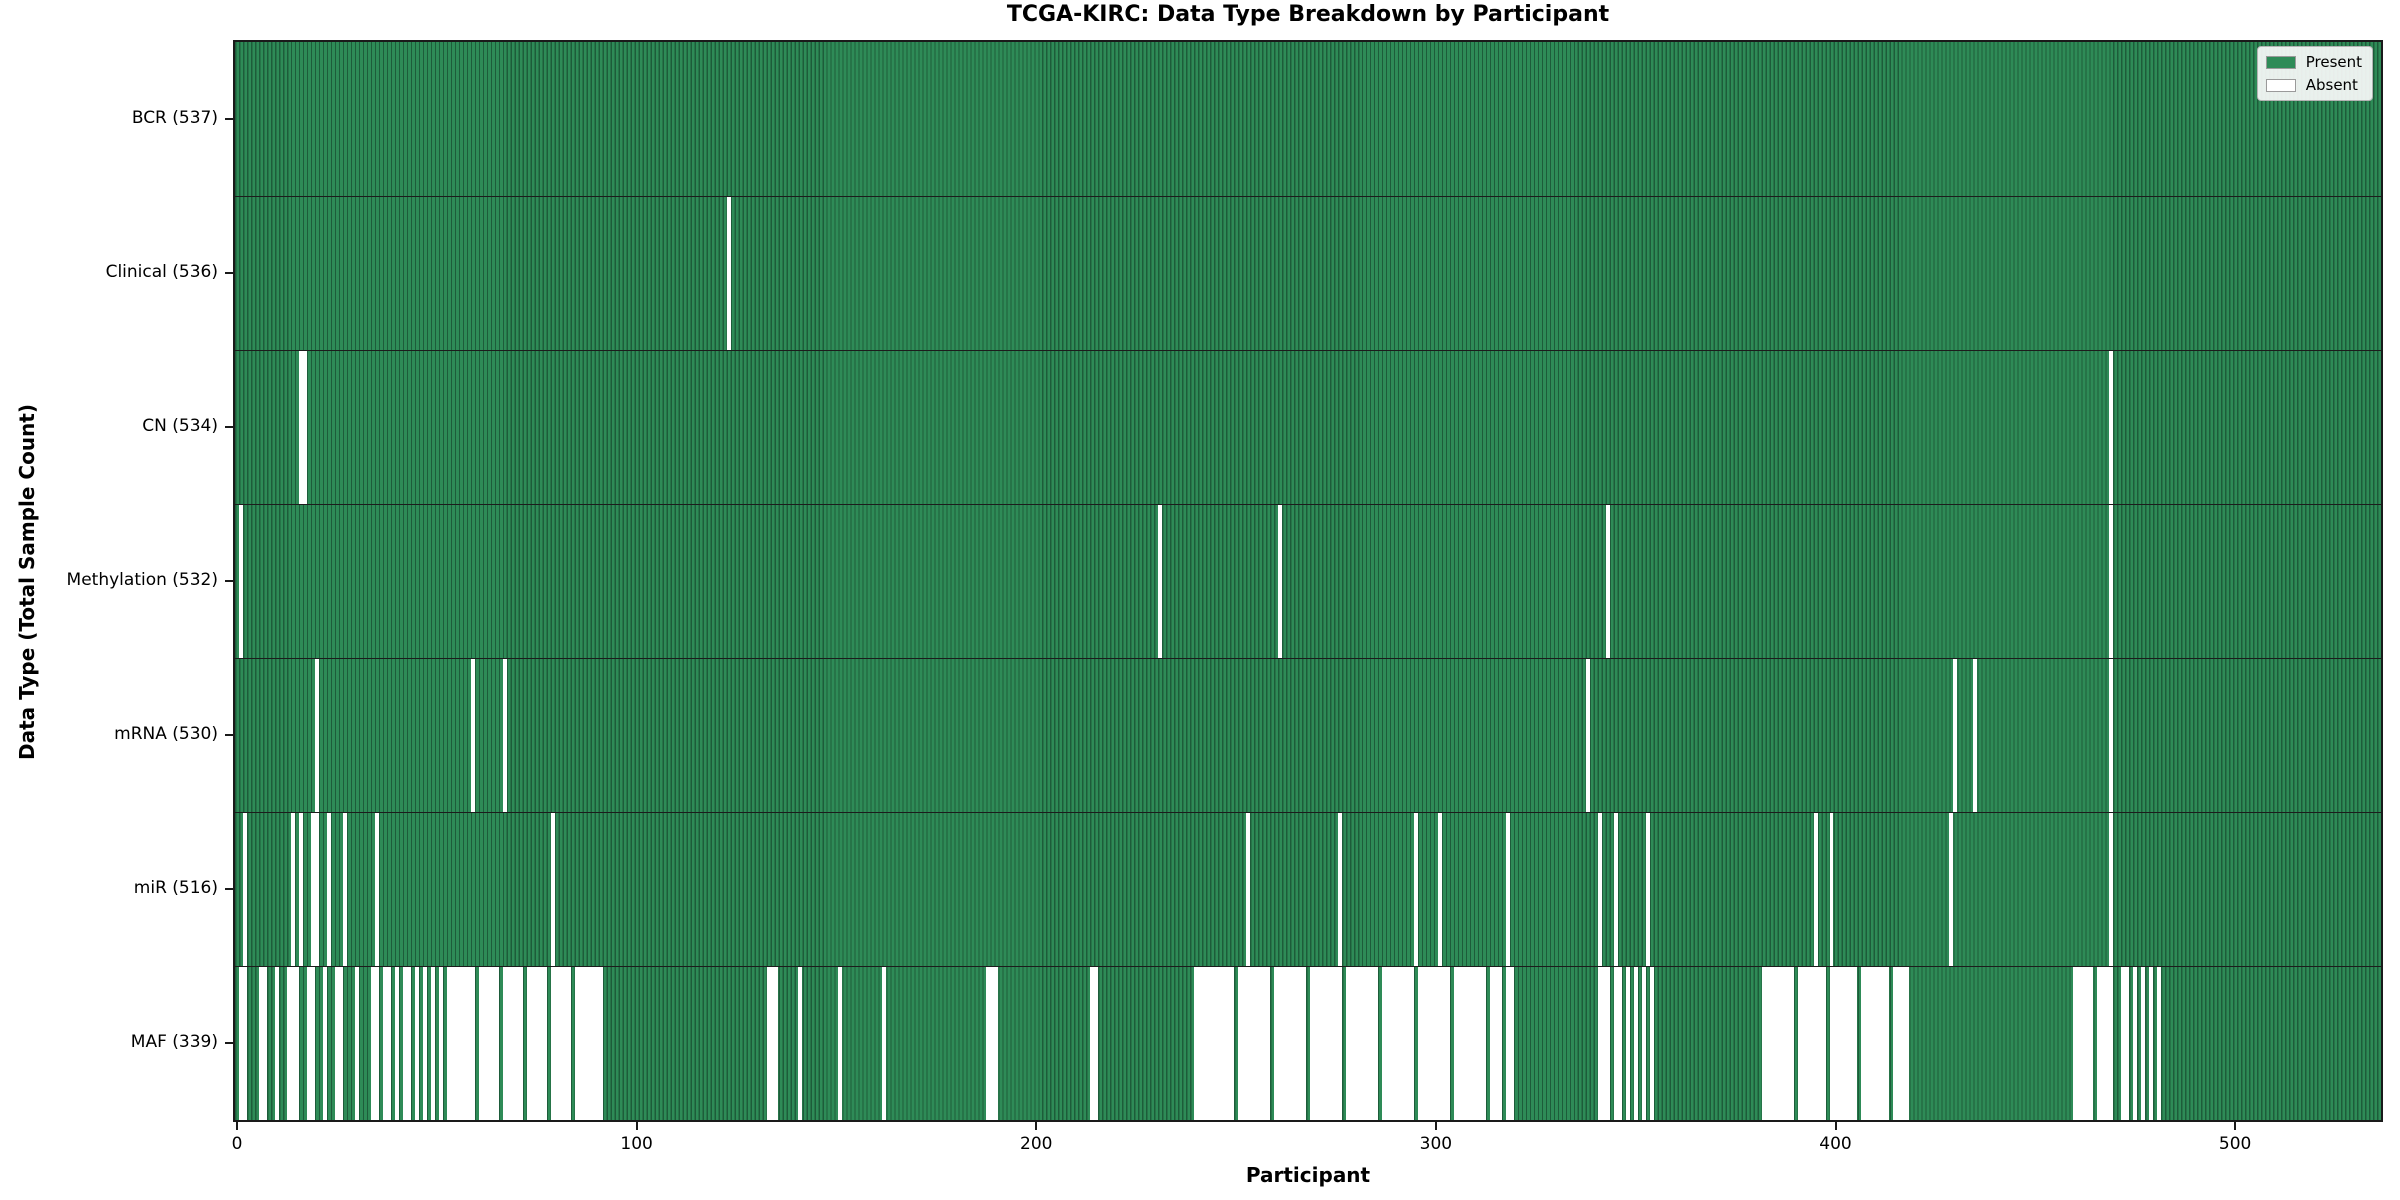 Image resolution: width=2400 pixels, height=1200 pixels. Describe the element at coordinates (166, 734) in the screenshot. I see `y-tick-label-mrna: mRNA (530)` at that location.